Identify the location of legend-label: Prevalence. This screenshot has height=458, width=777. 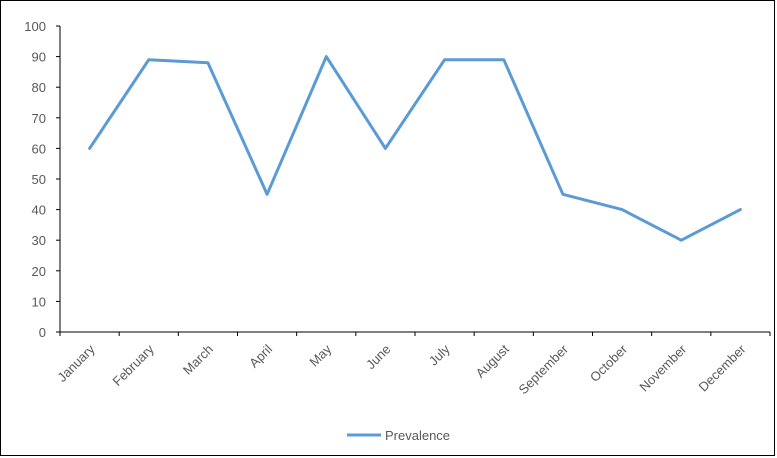
(417, 435).